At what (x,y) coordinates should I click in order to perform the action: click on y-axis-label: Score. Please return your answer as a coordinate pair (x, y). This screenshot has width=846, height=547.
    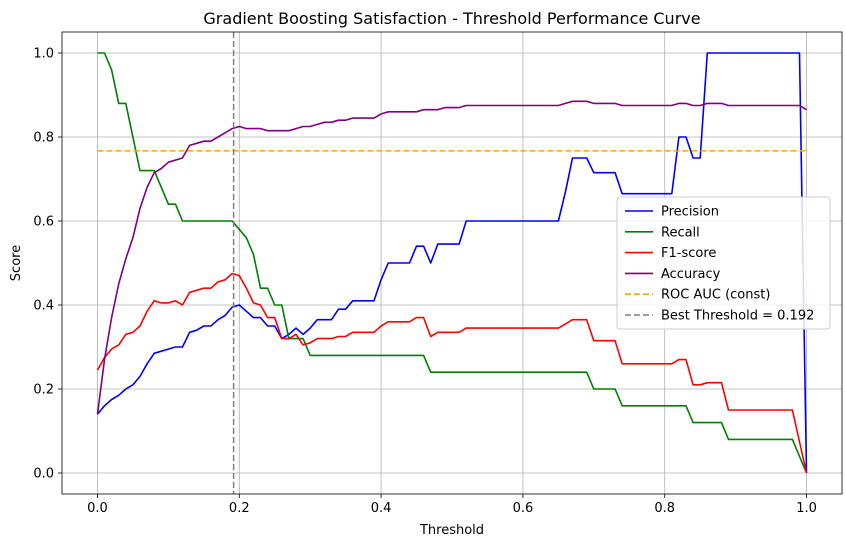
    Looking at the image, I should click on (16, 263).